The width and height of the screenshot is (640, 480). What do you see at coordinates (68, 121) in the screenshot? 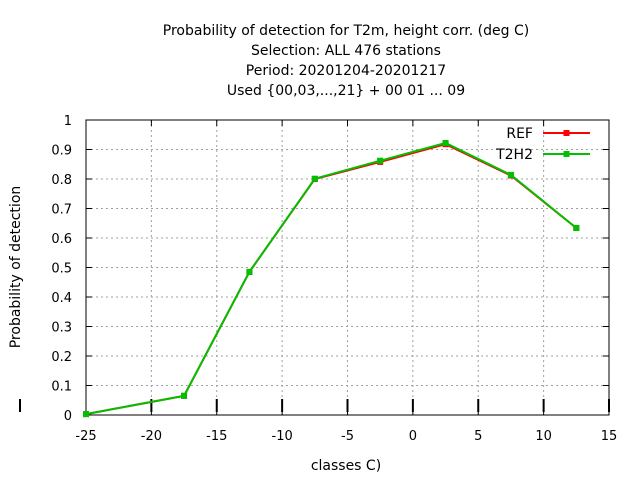
I see `y-tick-label: 1` at bounding box center [68, 121].